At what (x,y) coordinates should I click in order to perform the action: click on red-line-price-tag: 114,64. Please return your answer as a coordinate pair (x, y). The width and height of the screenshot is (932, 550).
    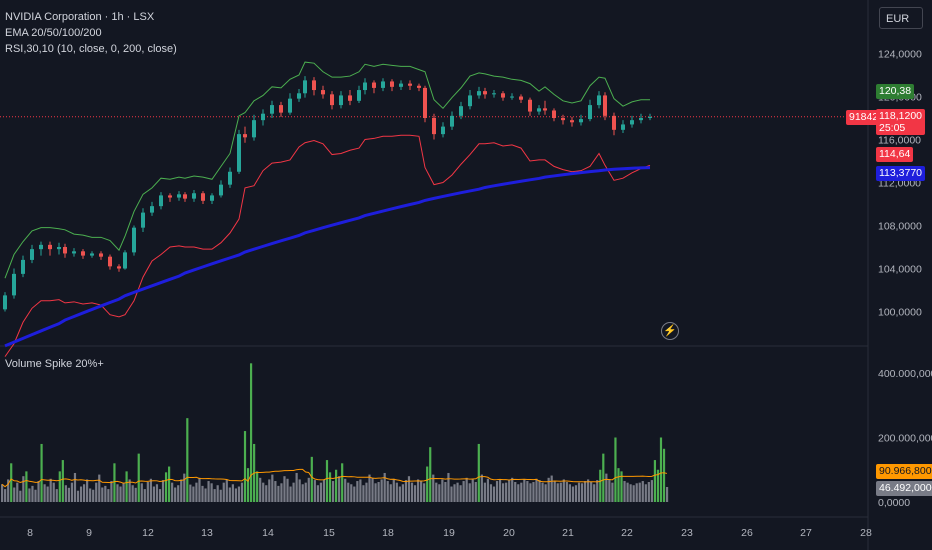
    Looking at the image, I should click on (895, 154).